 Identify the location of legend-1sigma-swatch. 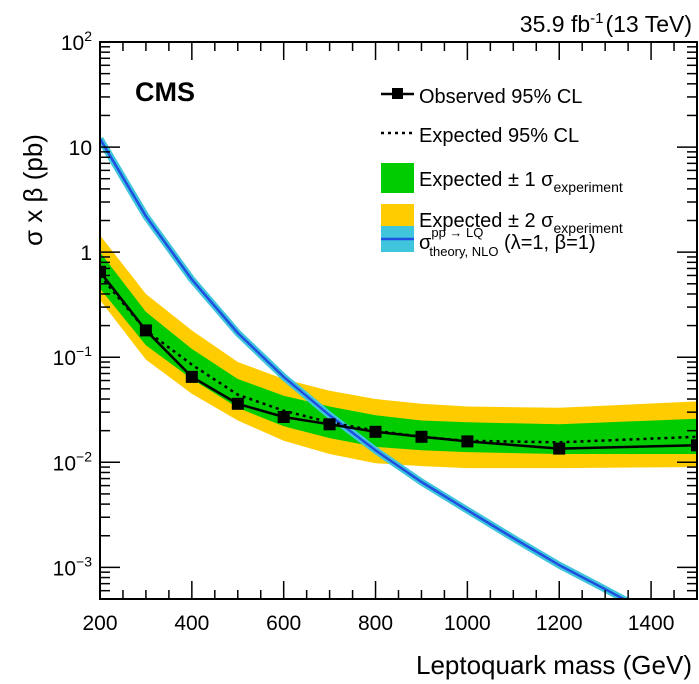
(397, 178).